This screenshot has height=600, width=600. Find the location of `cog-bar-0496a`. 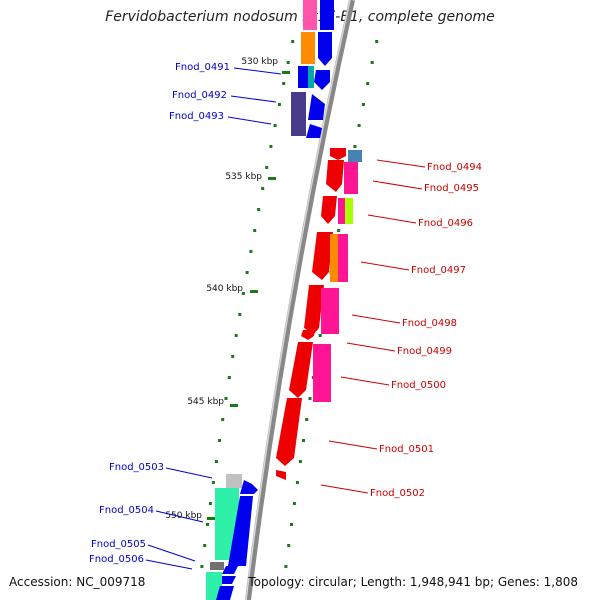

cog-bar-0496a is located at coordinates (341, 211).